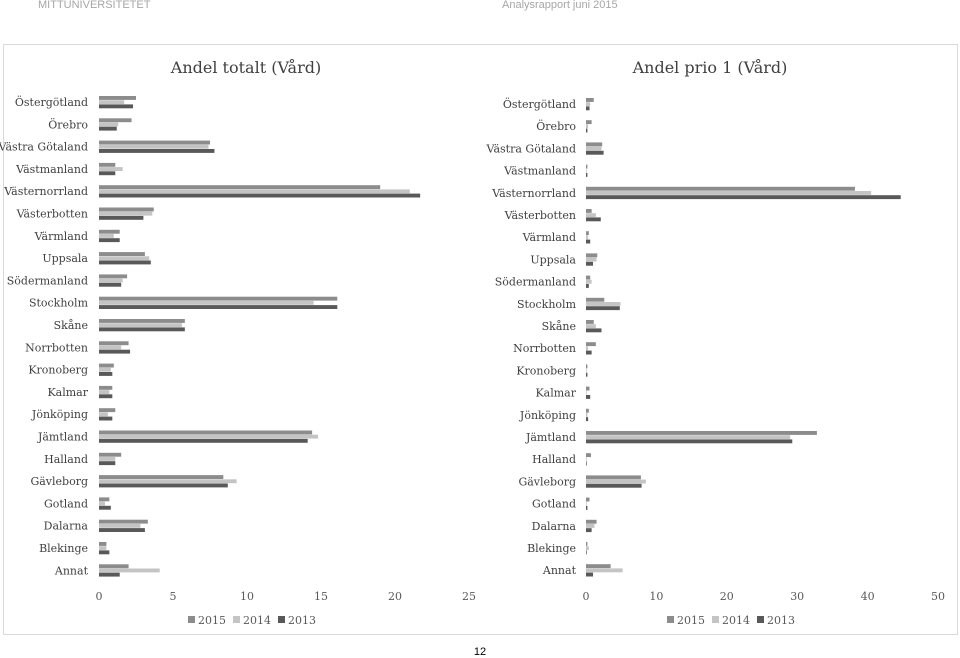  What do you see at coordinates (781, 620) in the screenshot?
I see `right-legend-label: 2013` at bounding box center [781, 620].